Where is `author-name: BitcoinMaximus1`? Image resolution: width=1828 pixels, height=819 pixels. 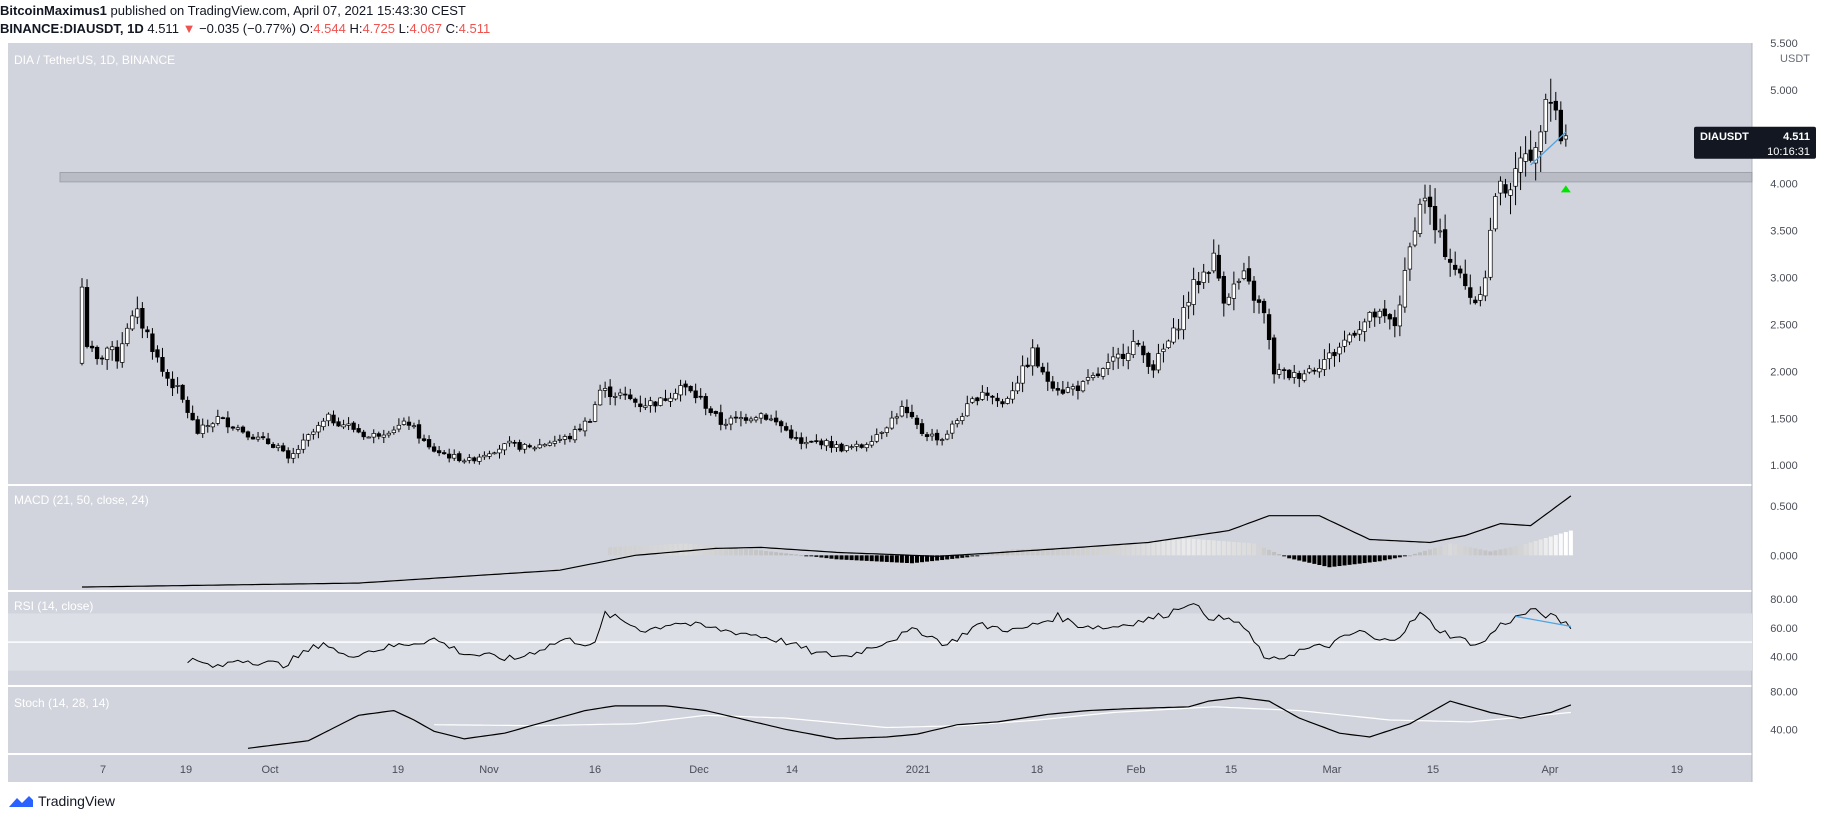 author-name: BitcoinMaximus1 is located at coordinates (53, 10).